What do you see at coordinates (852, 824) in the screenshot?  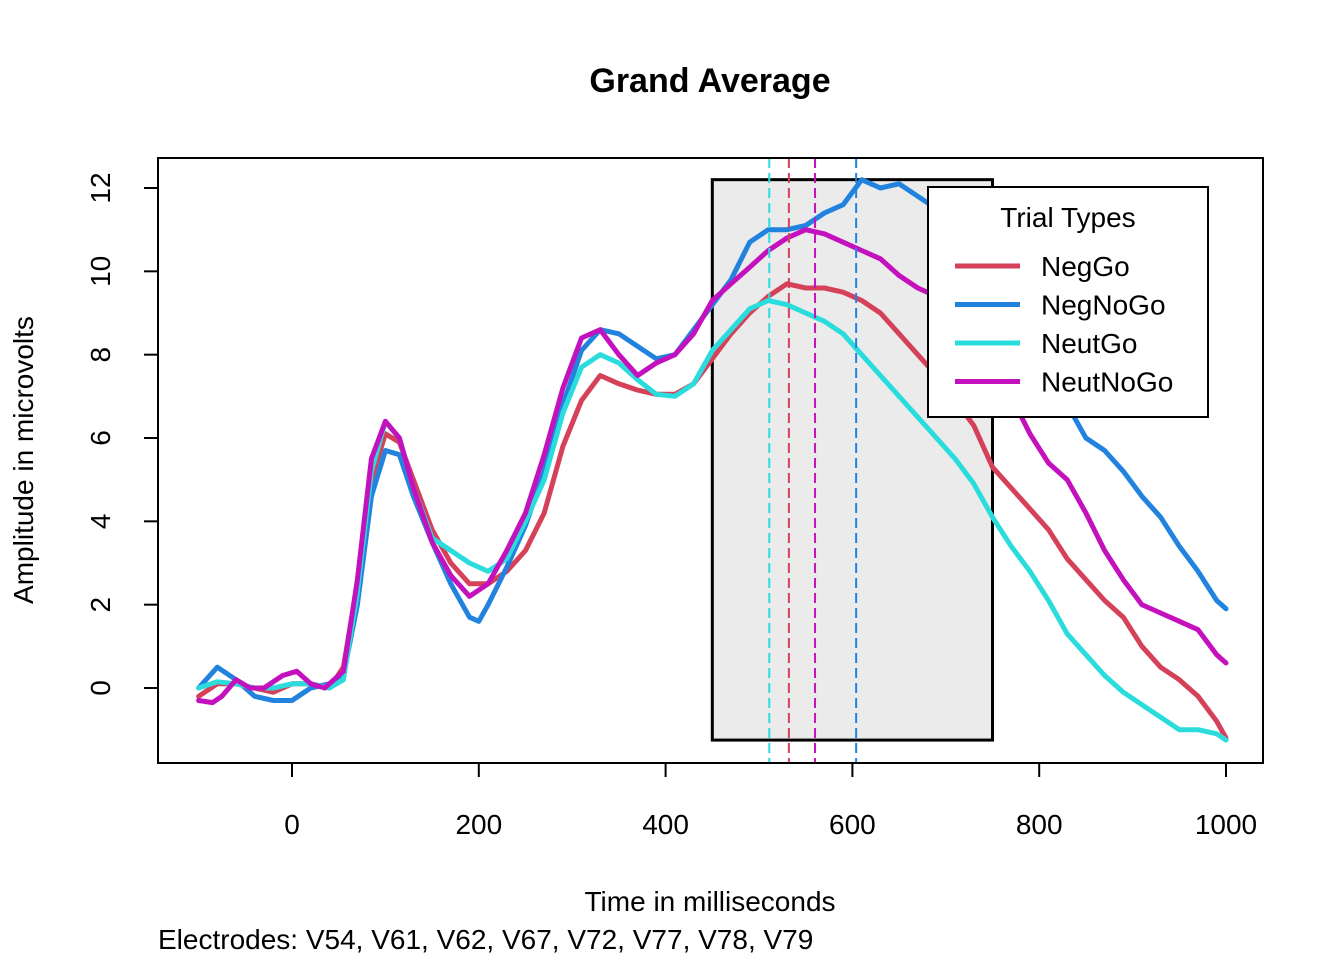 I see `x-tick-label: 600` at bounding box center [852, 824].